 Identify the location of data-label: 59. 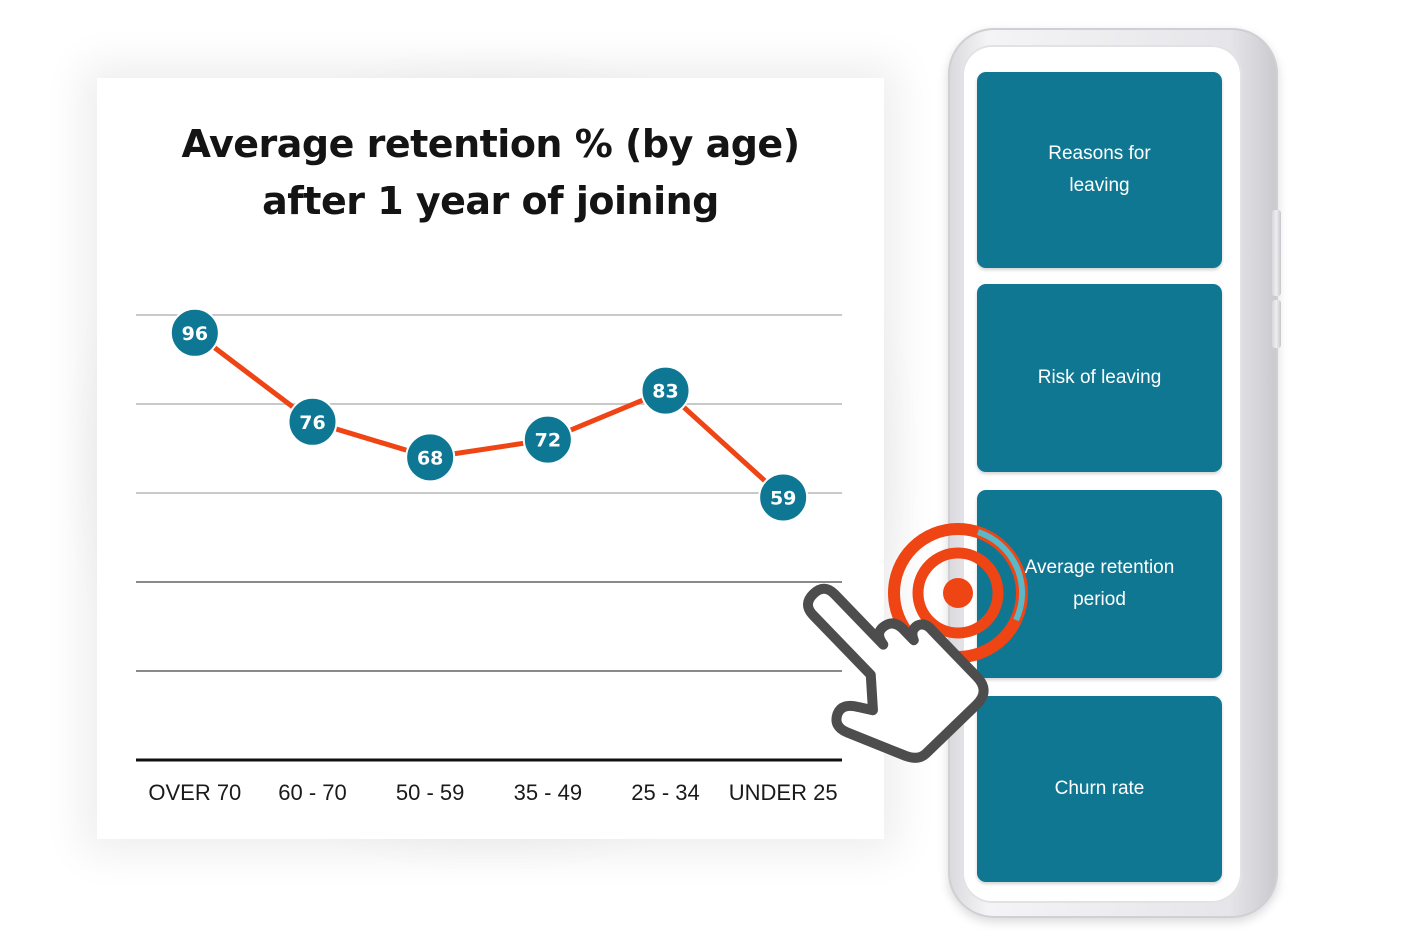
(783, 498).